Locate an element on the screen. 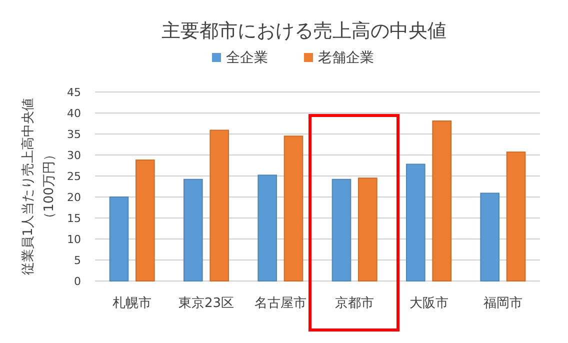 Image resolution: width=568 pixels, height=343 pixels. y-tick-label: 35 is located at coordinates (74, 134).